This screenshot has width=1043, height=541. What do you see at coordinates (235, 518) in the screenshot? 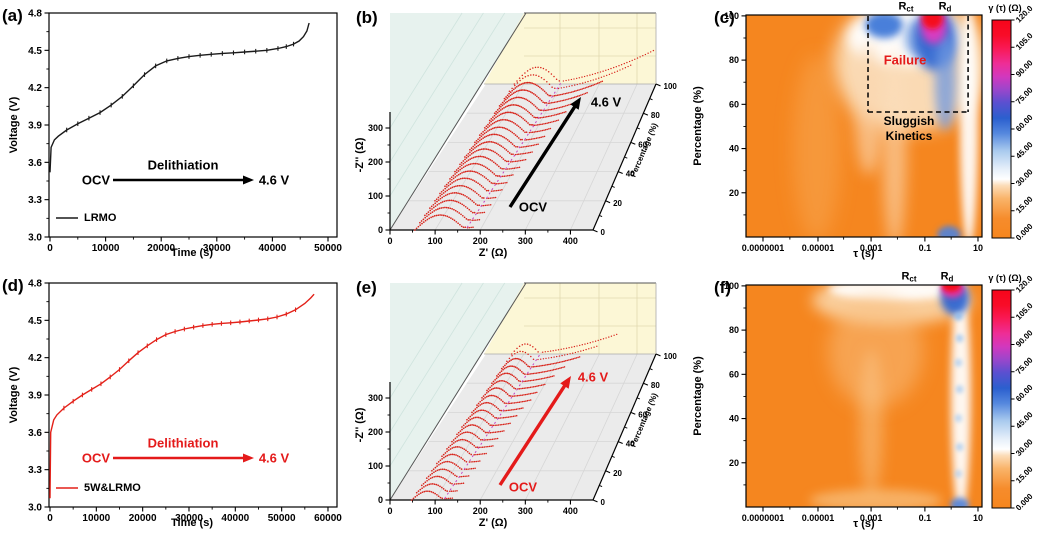
I see `svg-text: 40000` at bounding box center [235, 518].